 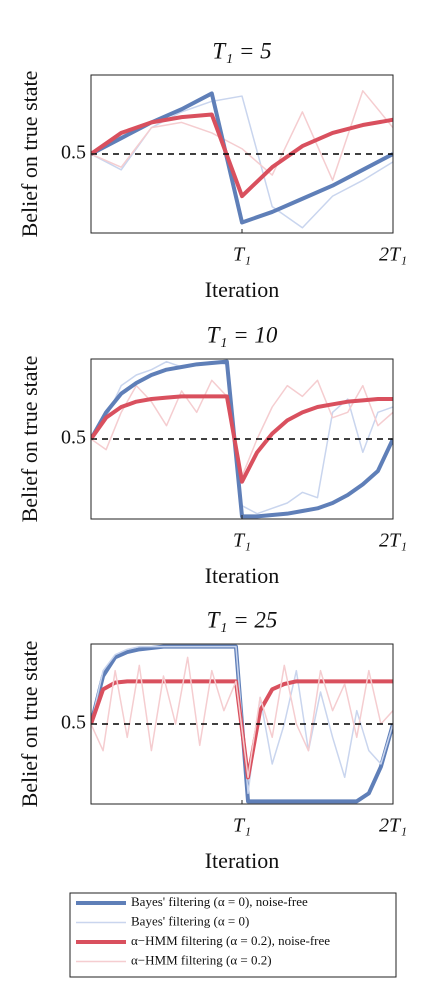 I want to click on chart-title: T₁ = 5, so click(x=241, y=50).